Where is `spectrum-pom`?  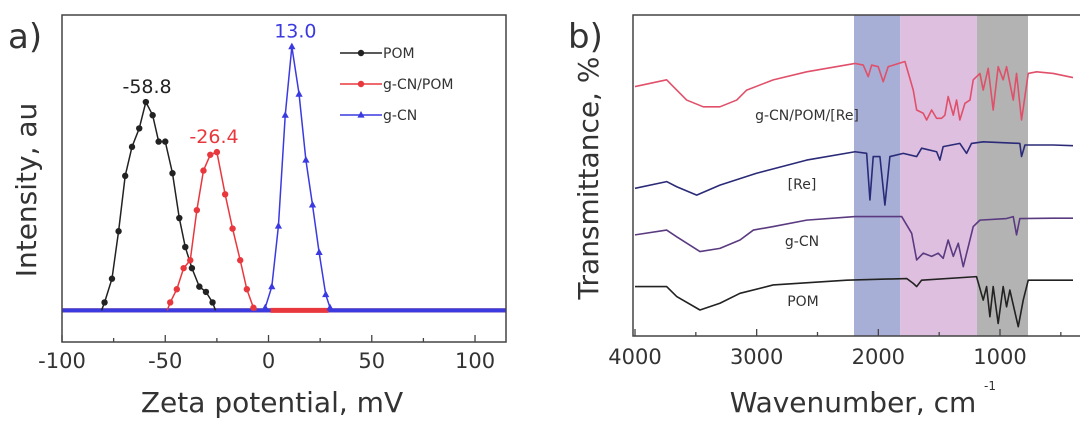
spectrum-pom is located at coordinates (854, 301).